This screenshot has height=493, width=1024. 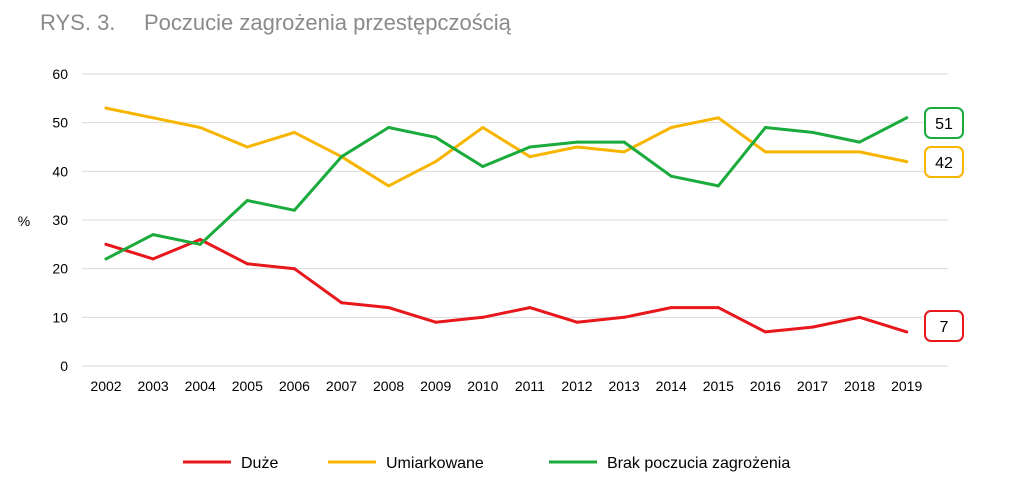 What do you see at coordinates (530, 386) in the screenshot?
I see `x-tick-label: 2011` at bounding box center [530, 386].